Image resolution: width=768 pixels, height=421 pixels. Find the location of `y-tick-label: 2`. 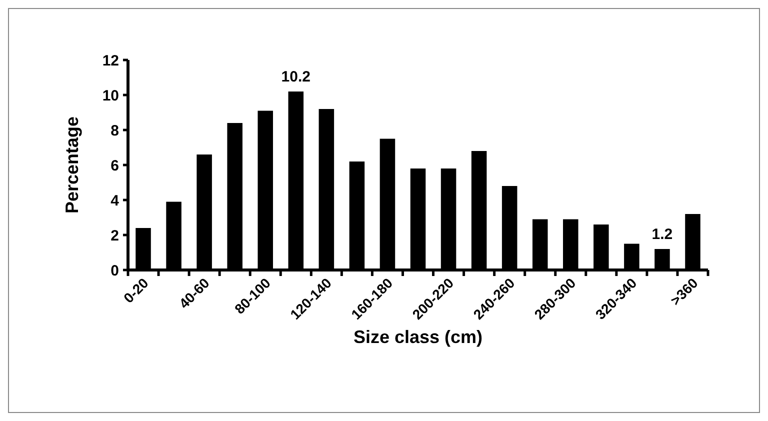

y-tick-label: 2 is located at coordinates (114, 235).